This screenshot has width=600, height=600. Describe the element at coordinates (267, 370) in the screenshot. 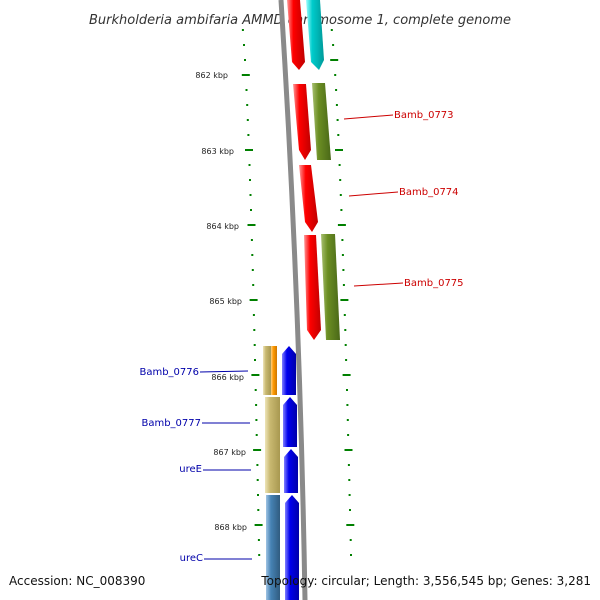

I see `gene-bamb-0776-tan` at that location.